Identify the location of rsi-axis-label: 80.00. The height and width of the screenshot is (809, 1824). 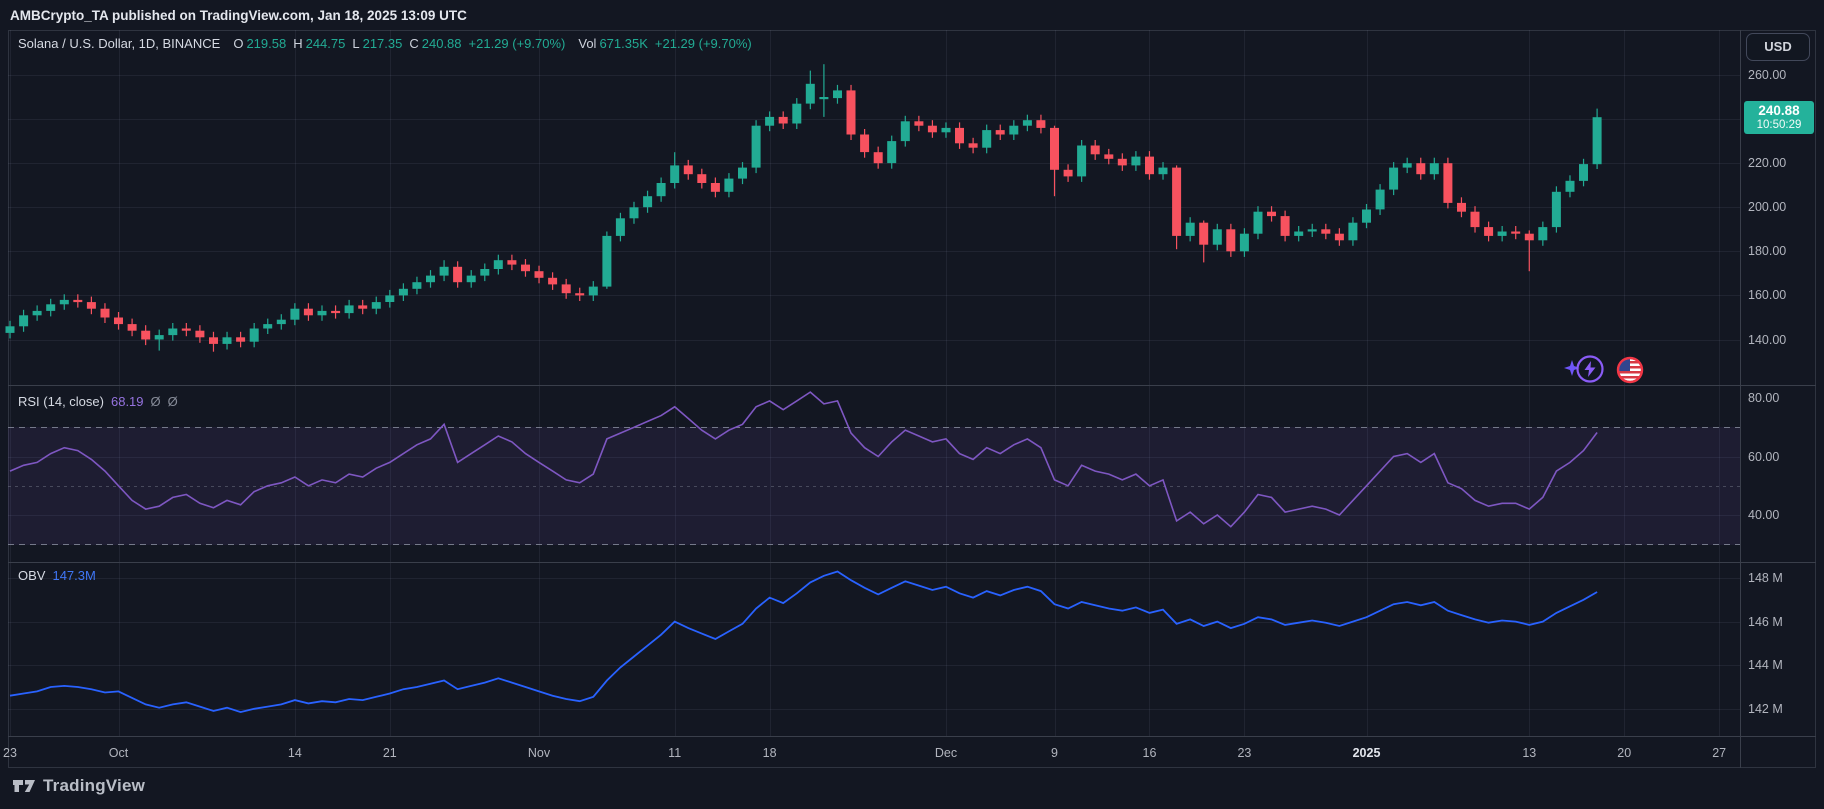
(1764, 398).